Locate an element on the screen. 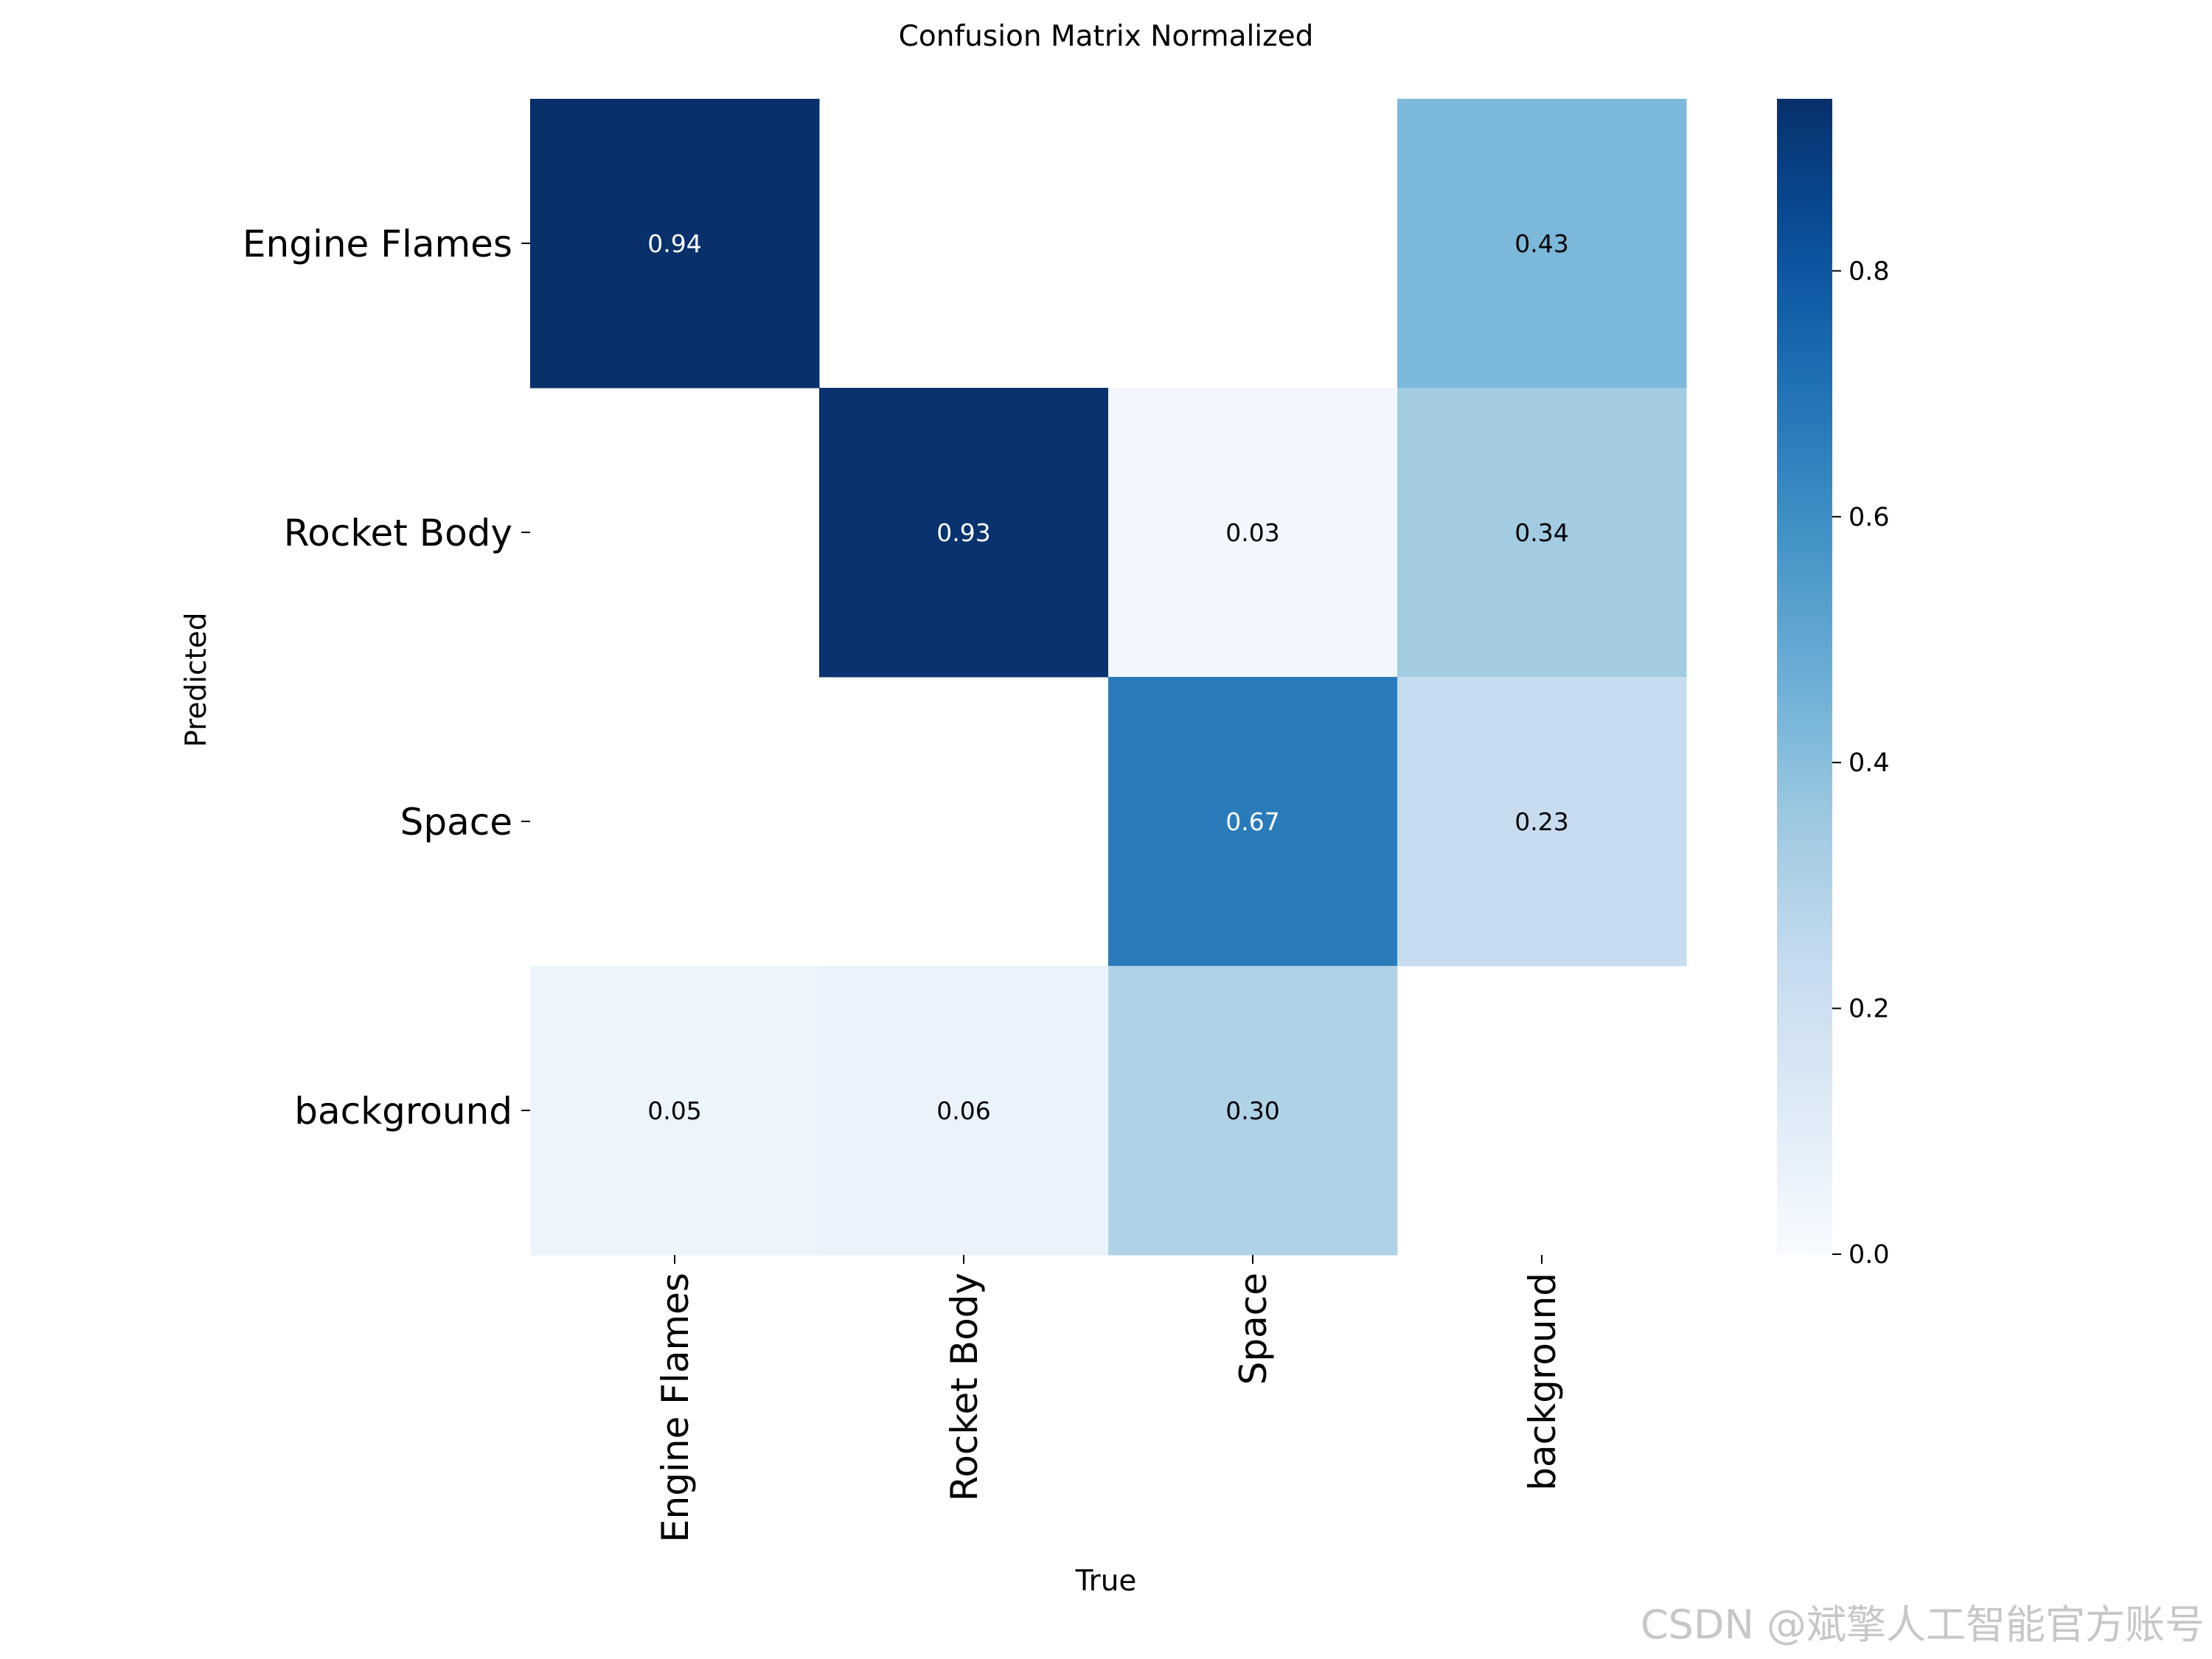 This screenshot has width=2212, height=1659. cell-value-label: 0.34 is located at coordinates (1541, 532).